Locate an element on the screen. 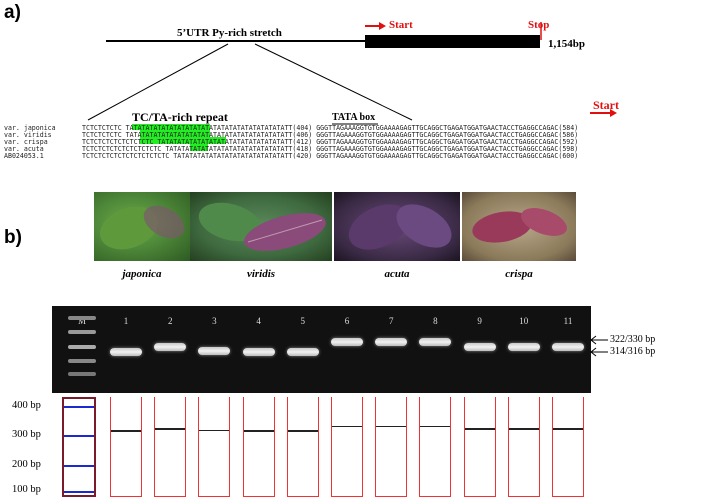 Image resolution: width=728 pixels, height=503 pixels. band-arrows is located at coordinates (599, 346).